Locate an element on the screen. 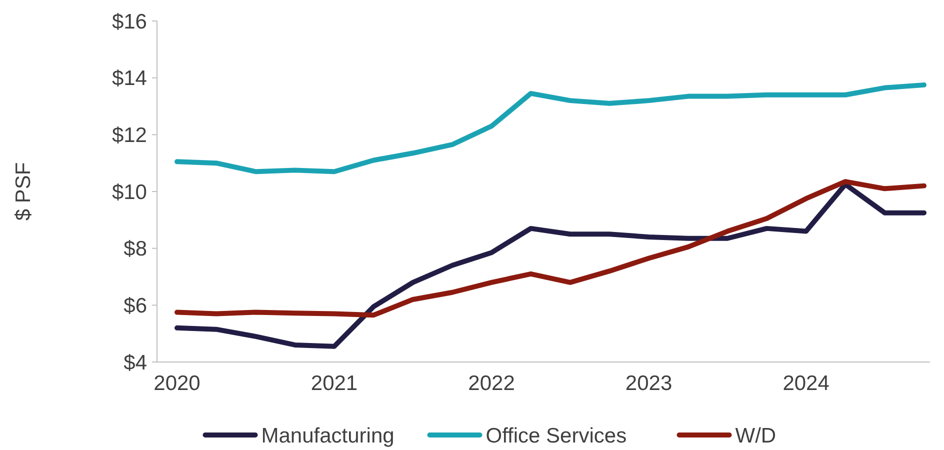  x-tick-label: 2022 is located at coordinates (491, 383).